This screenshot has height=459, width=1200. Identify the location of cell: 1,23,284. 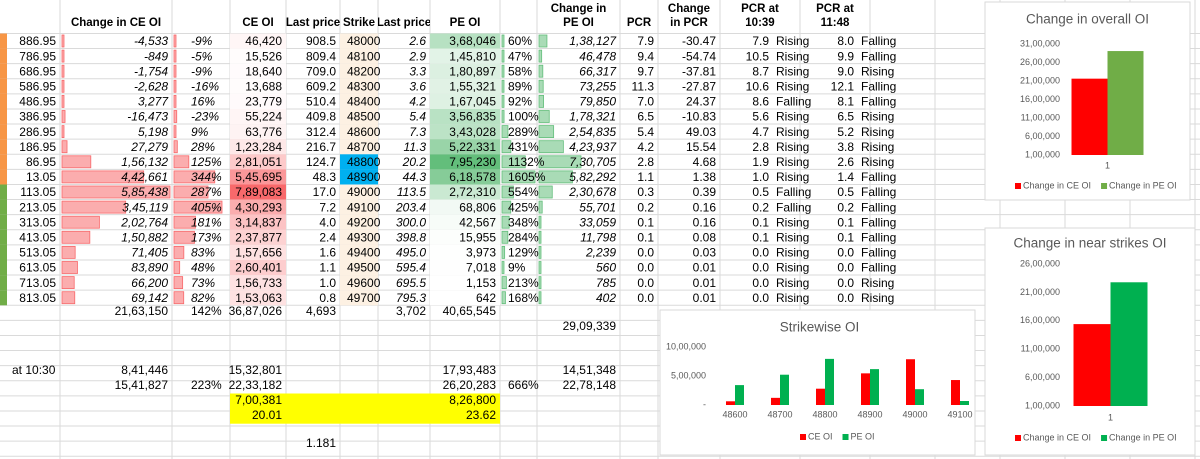
(258, 147).